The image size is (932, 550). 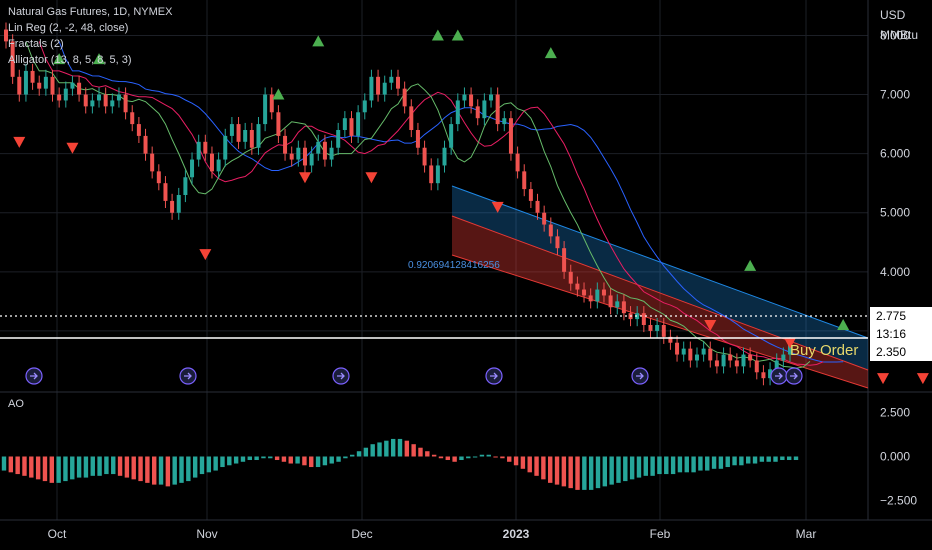 What do you see at coordinates (70, 60) in the screenshot?
I see `indicator-alligator-label: Alligator (13, 8, 5, 8, 5, 3)` at bounding box center [70, 60].